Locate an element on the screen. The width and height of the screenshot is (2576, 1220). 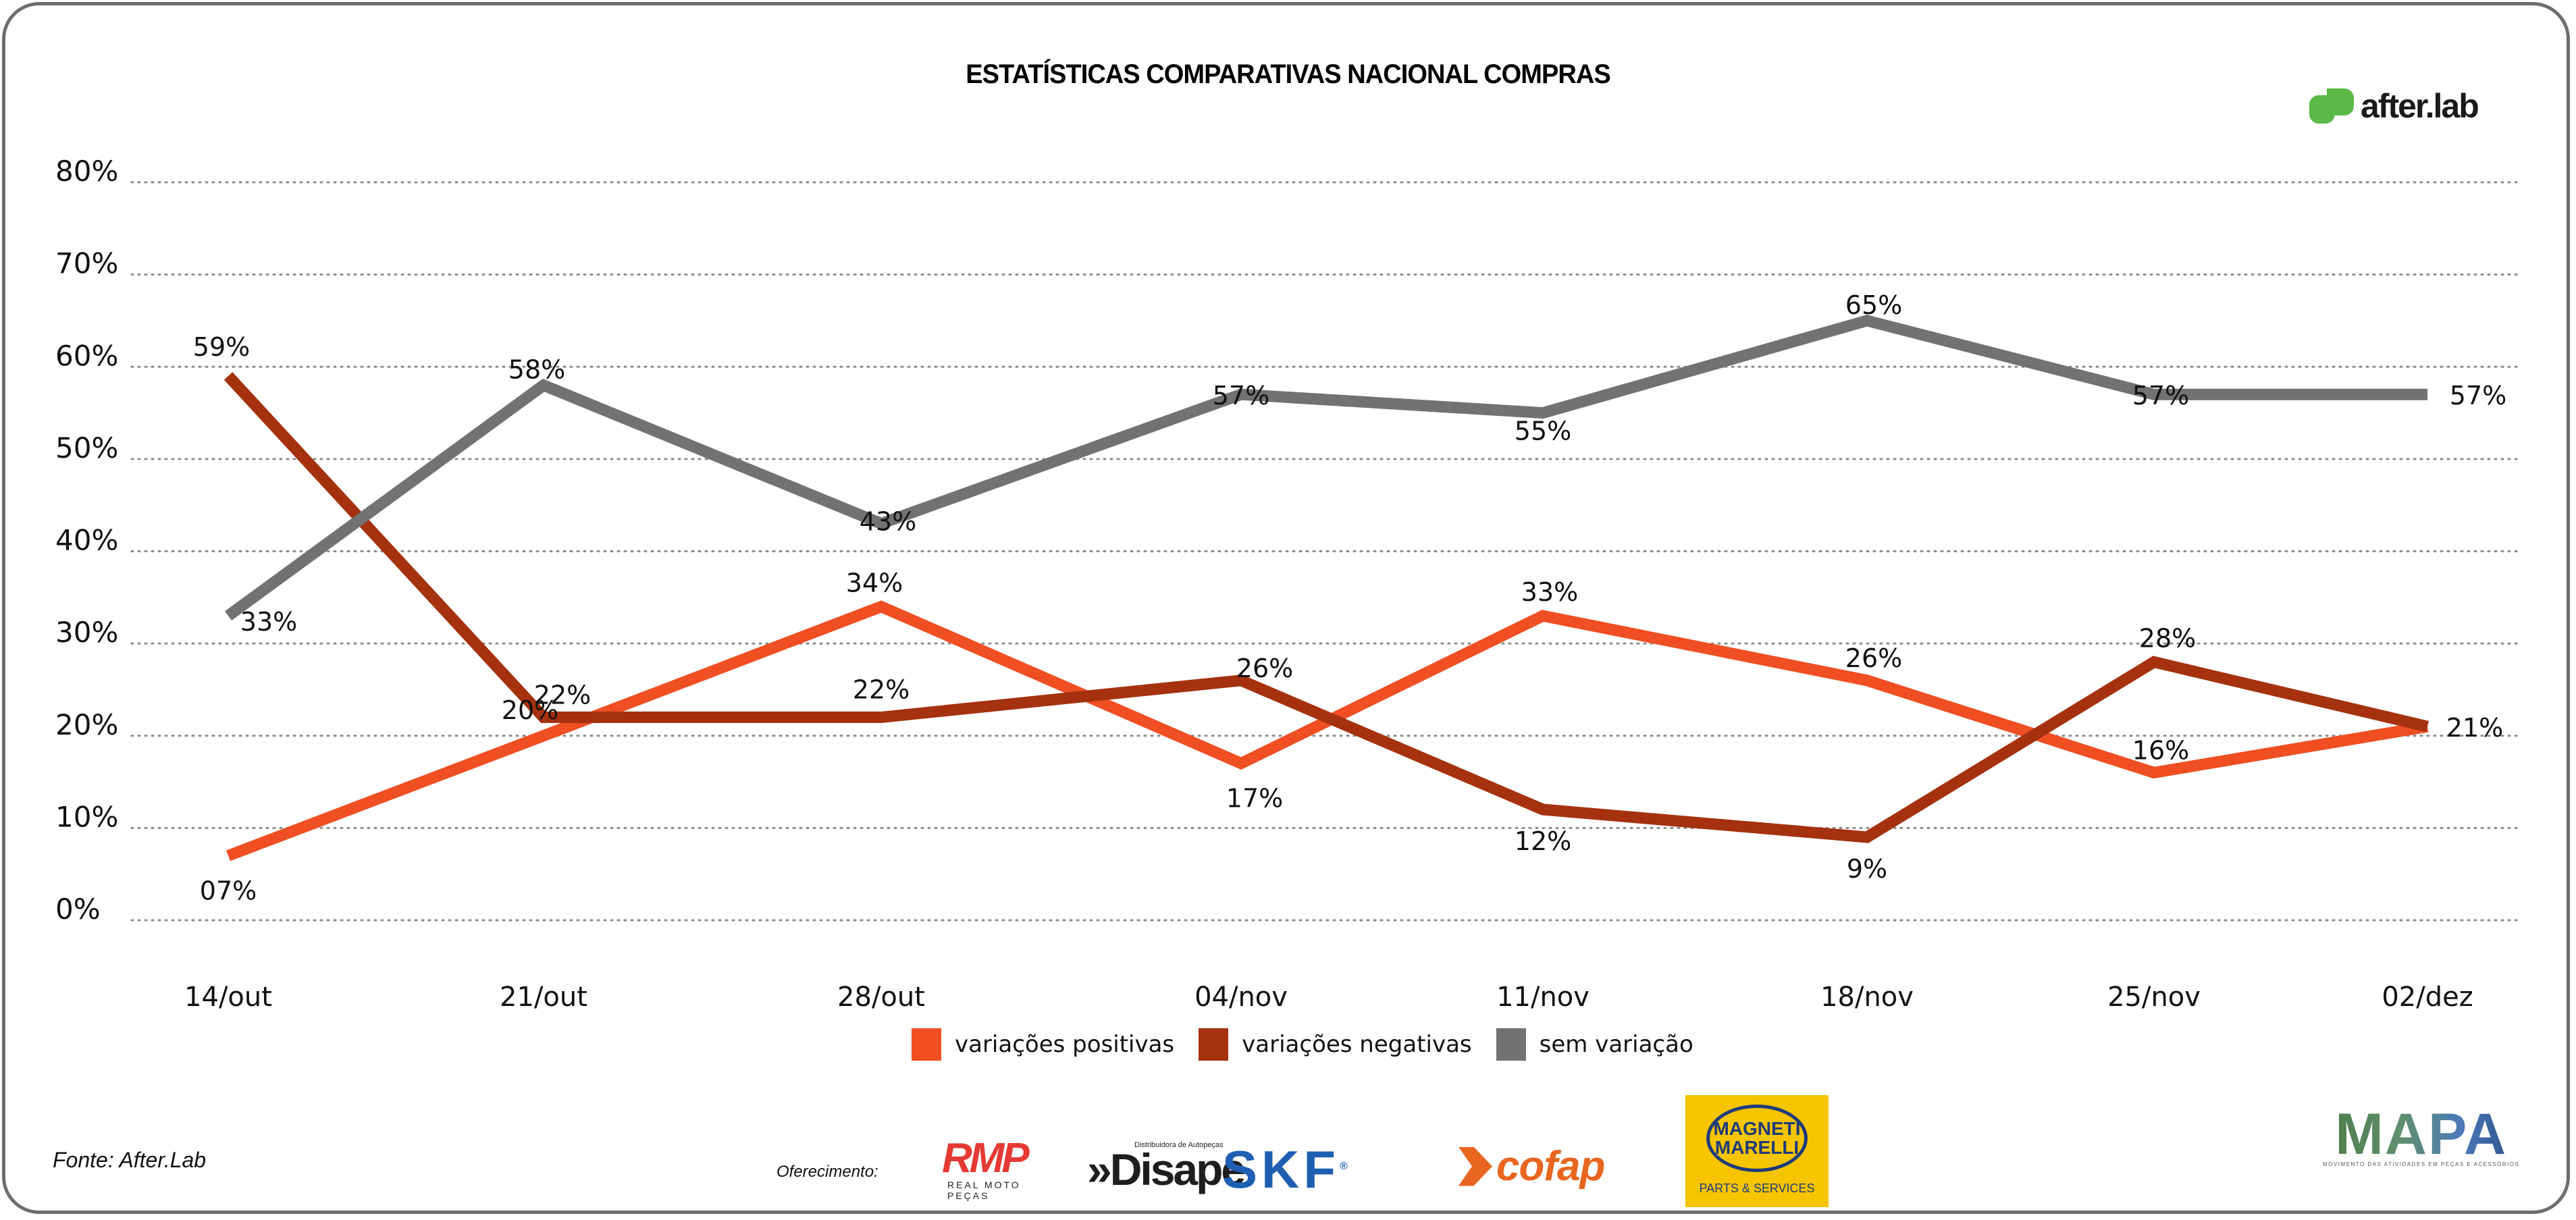
skf-wordmark: SKF is located at coordinates (1281, 1169).